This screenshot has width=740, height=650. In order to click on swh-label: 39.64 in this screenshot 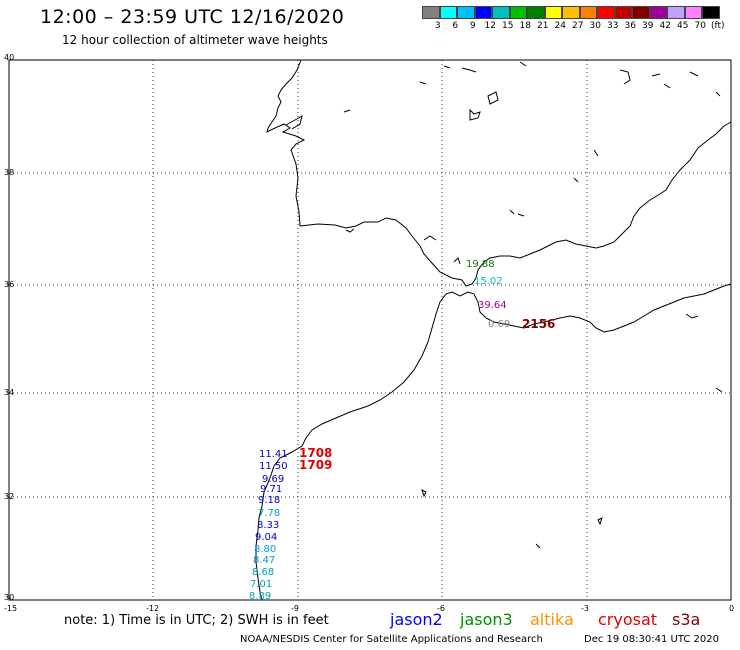, I will do `click(492, 305)`.